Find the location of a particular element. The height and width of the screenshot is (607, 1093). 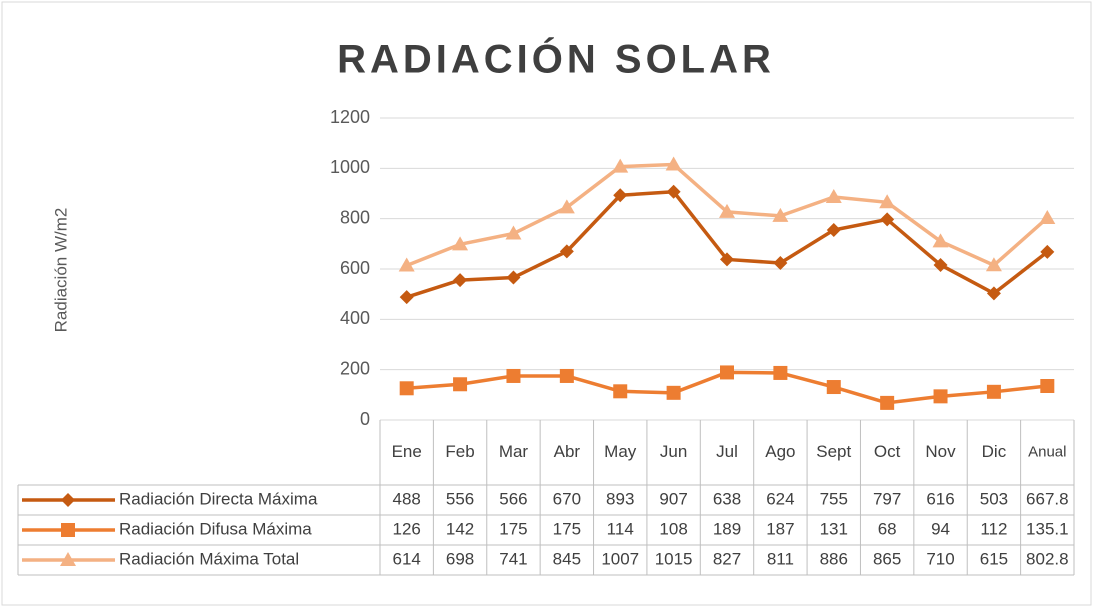

table-value: 638 is located at coordinates (727, 498).